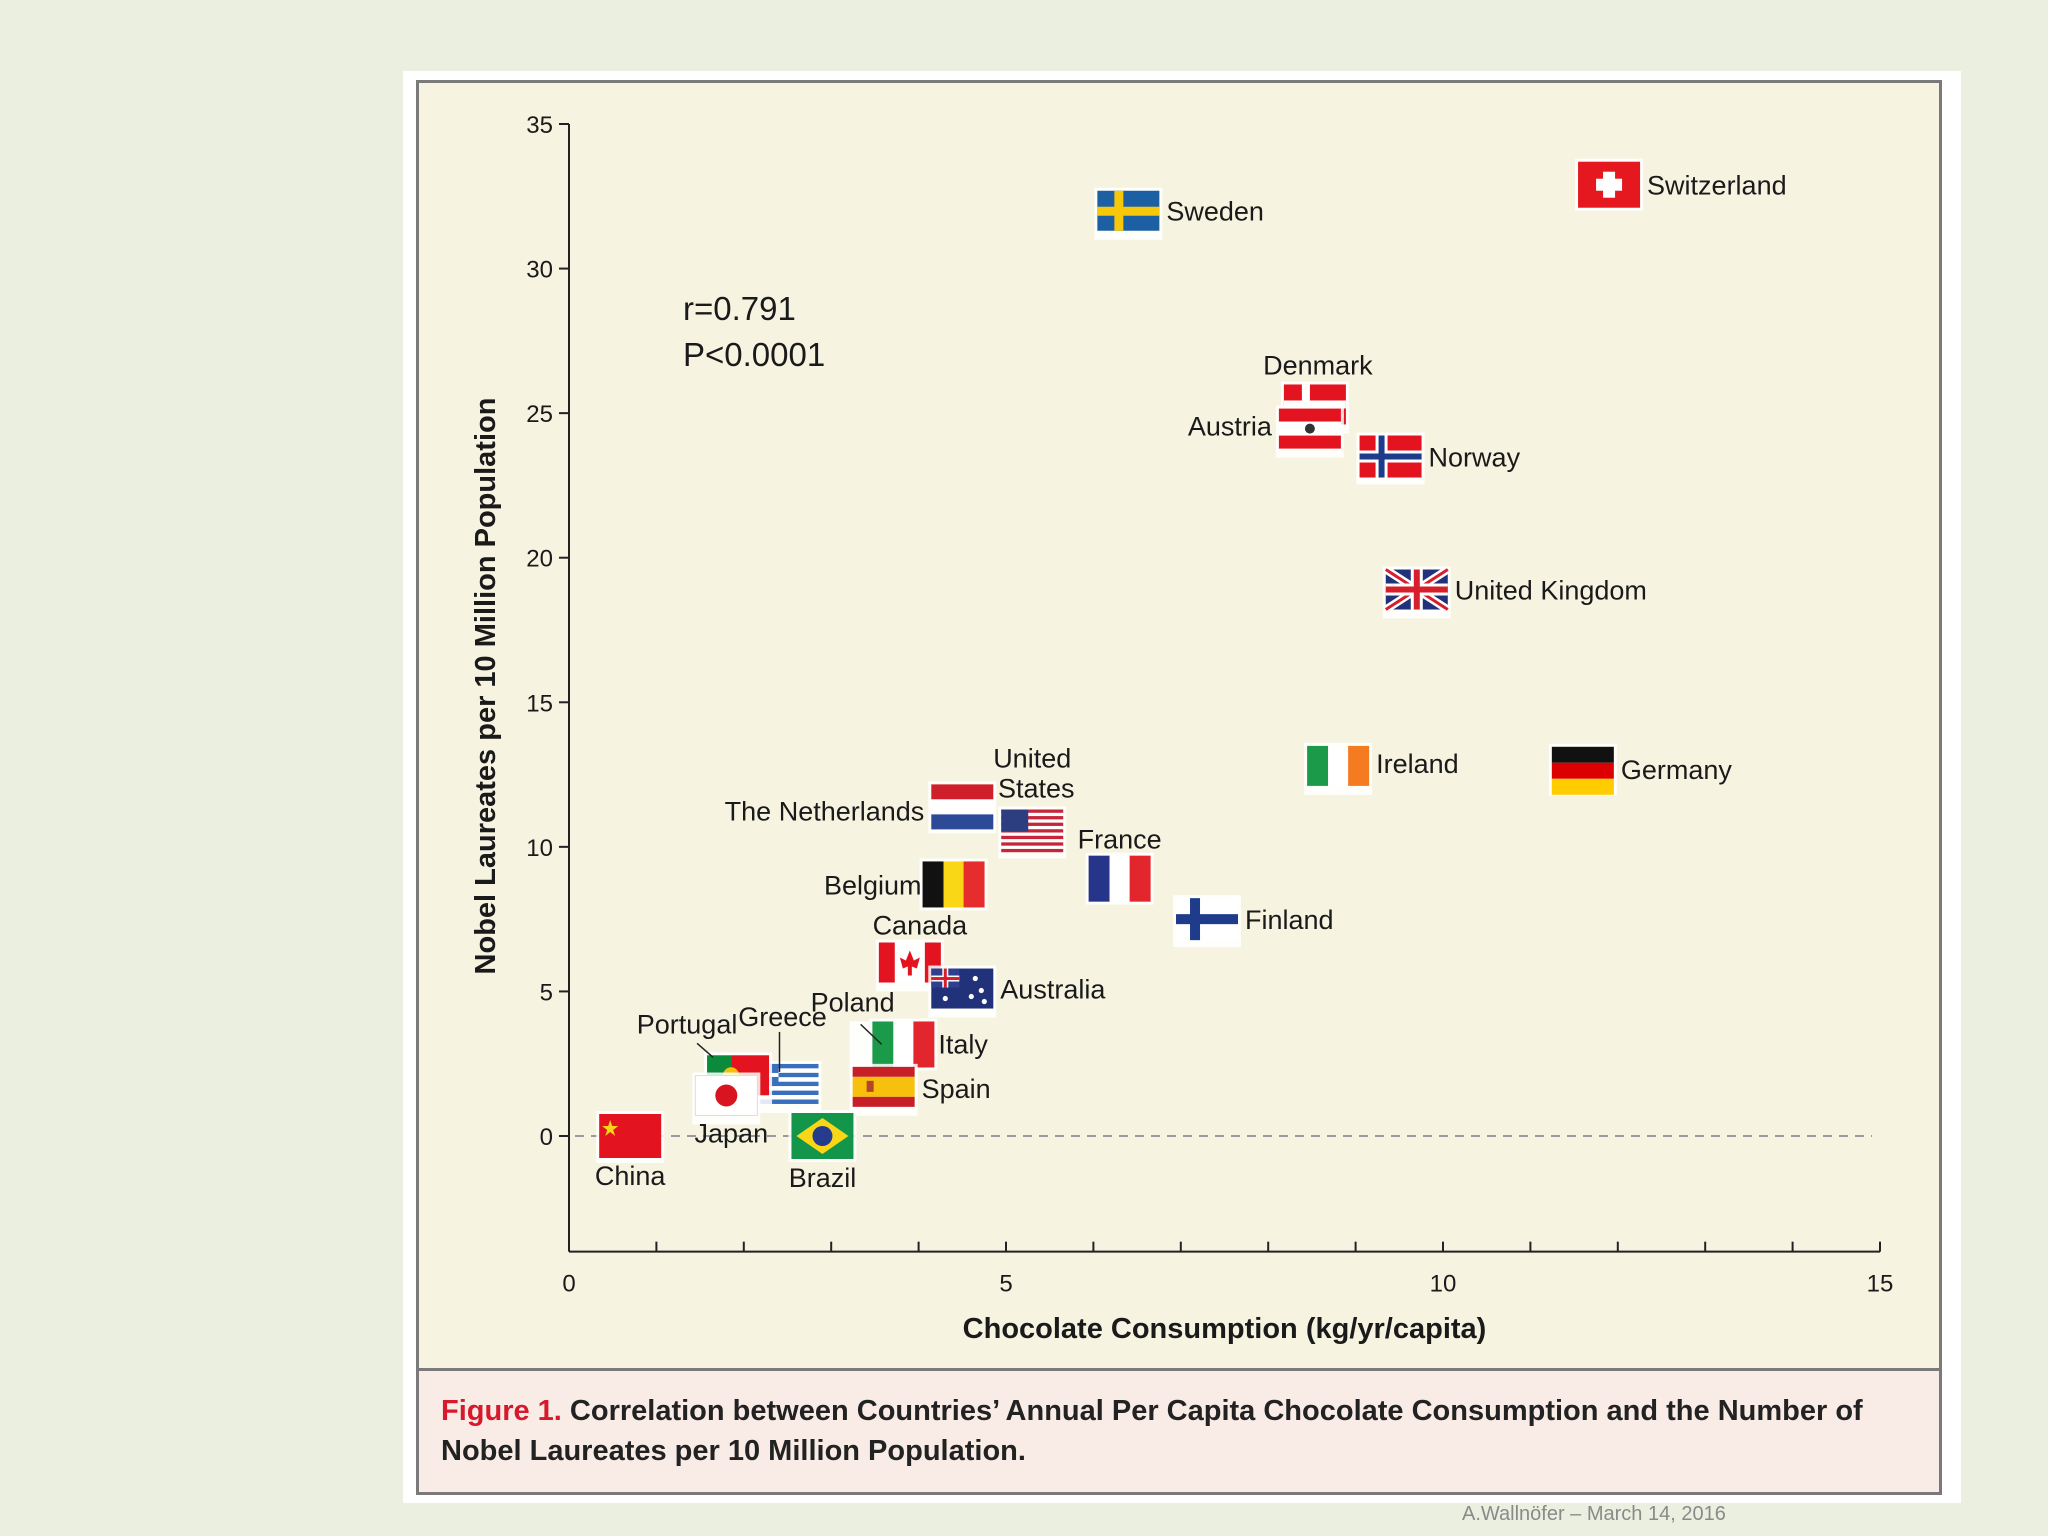 This screenshot has width=2048, height=1536. What do you see at coordinates (963, 1044) in the screenshot?
I see `point-label-italy: Italy` at bounding box center [963, 1044].